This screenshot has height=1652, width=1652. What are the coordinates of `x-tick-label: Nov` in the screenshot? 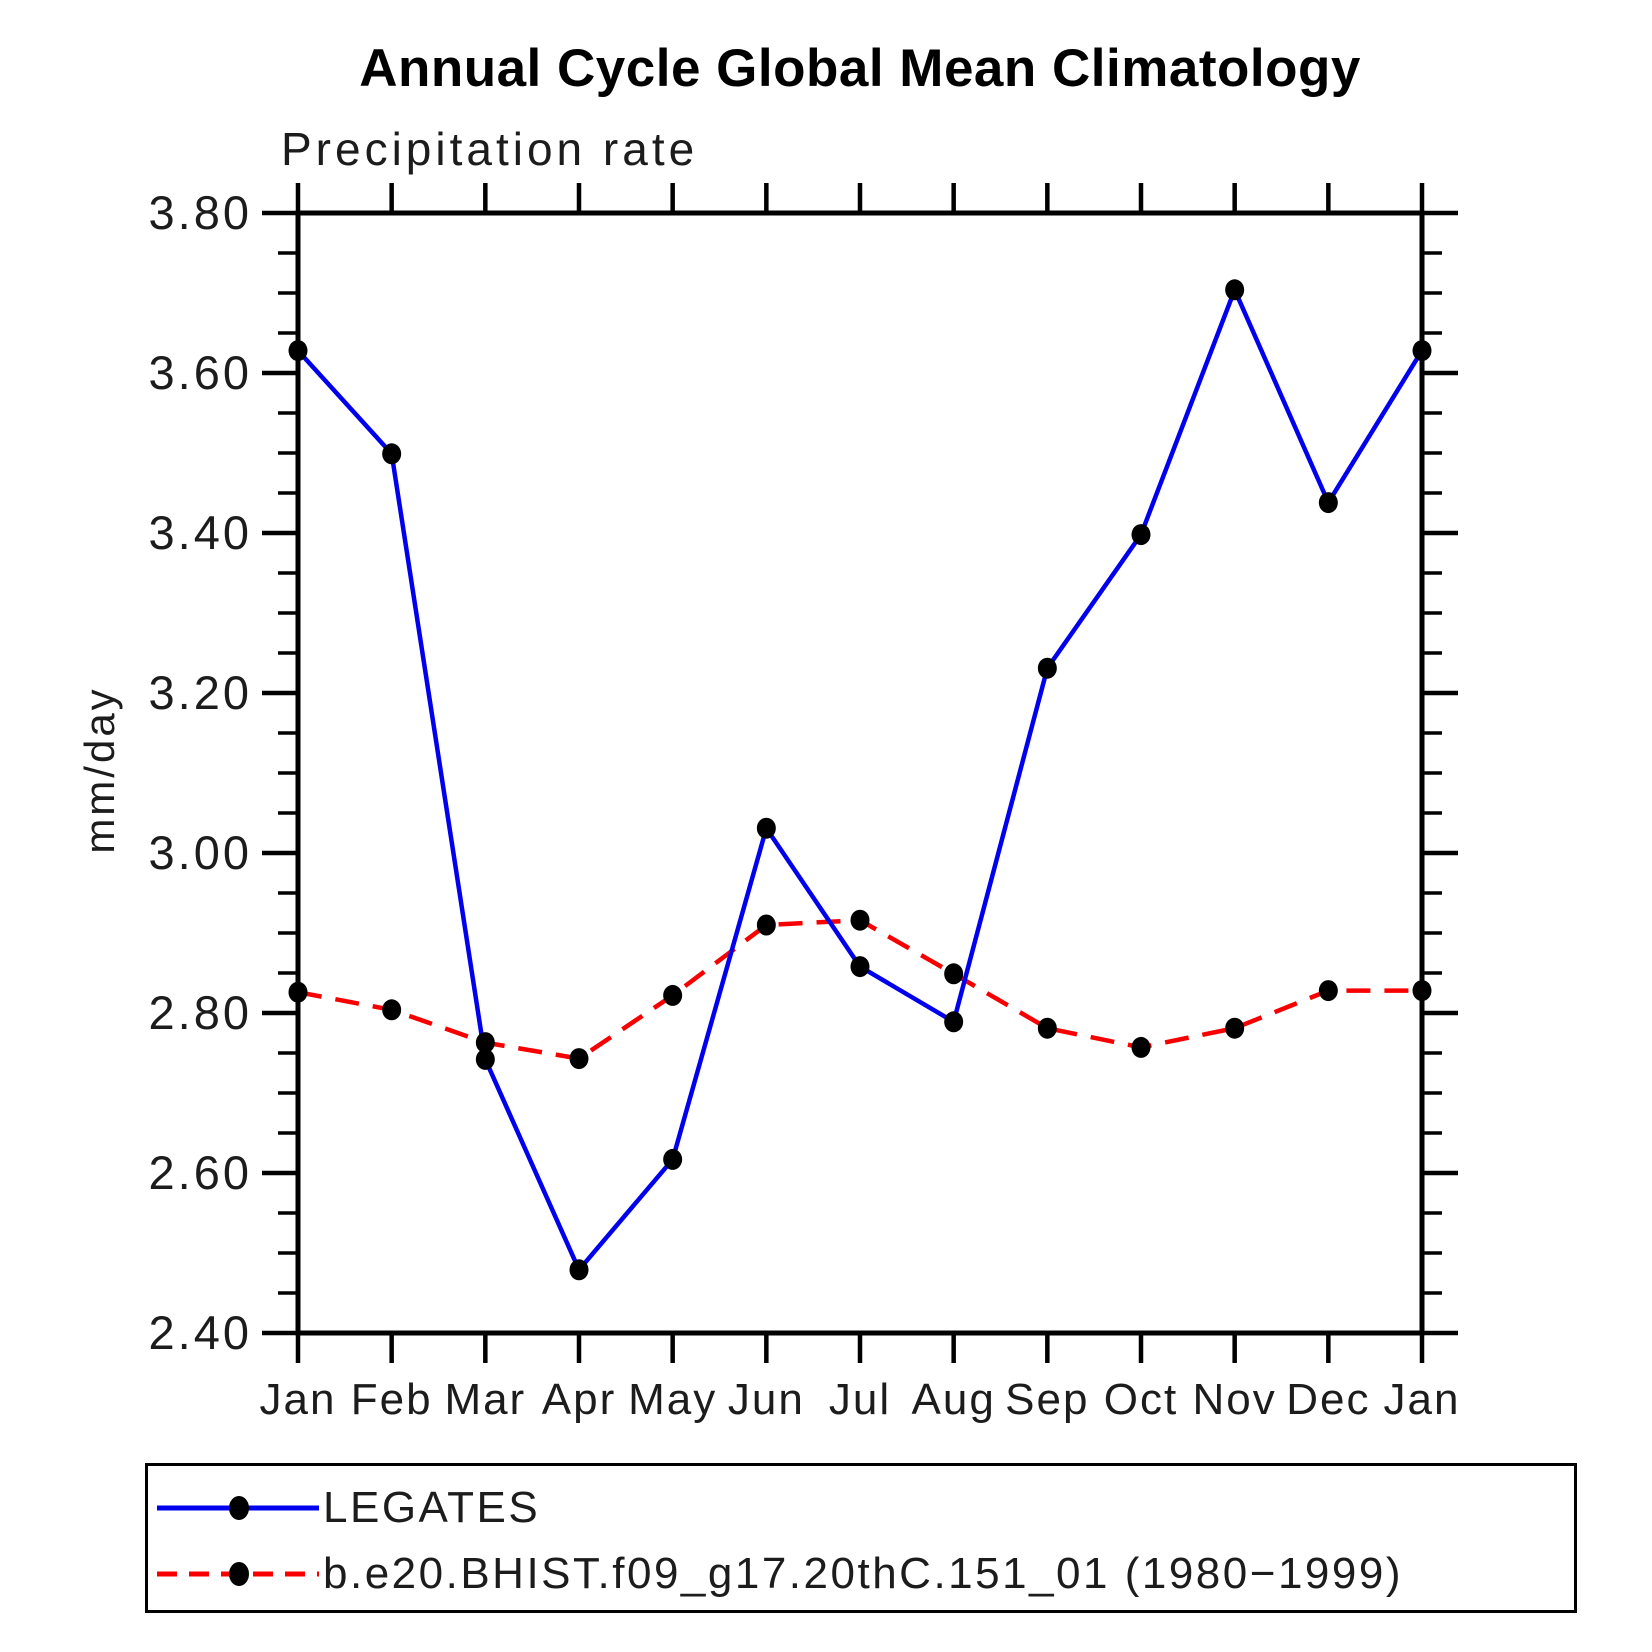 It's located at (1235, 1399).